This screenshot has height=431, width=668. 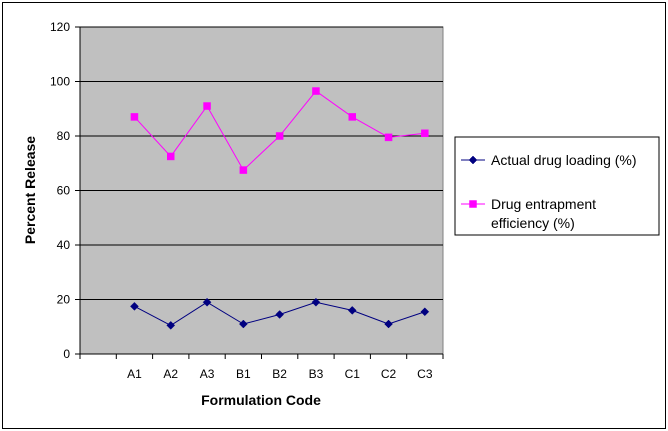 I want to click on legend-label-2-1: Drug entrapment, so click(x=543, y=204).